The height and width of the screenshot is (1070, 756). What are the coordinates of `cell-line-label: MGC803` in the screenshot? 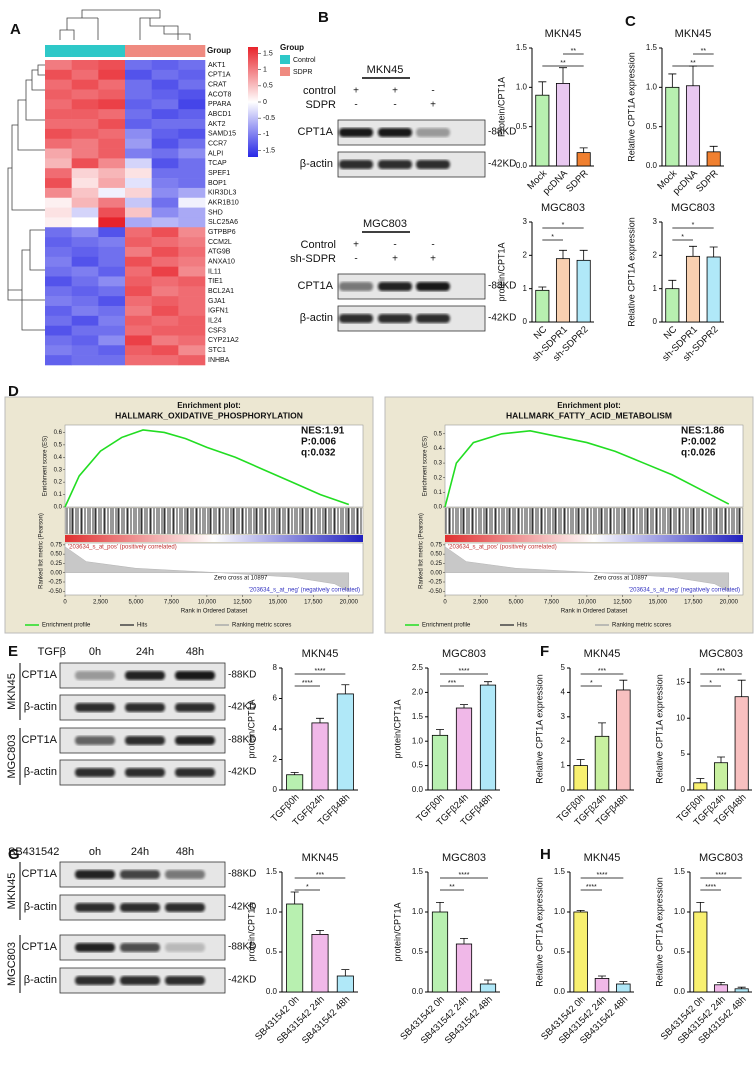 It's located at (12, 964).